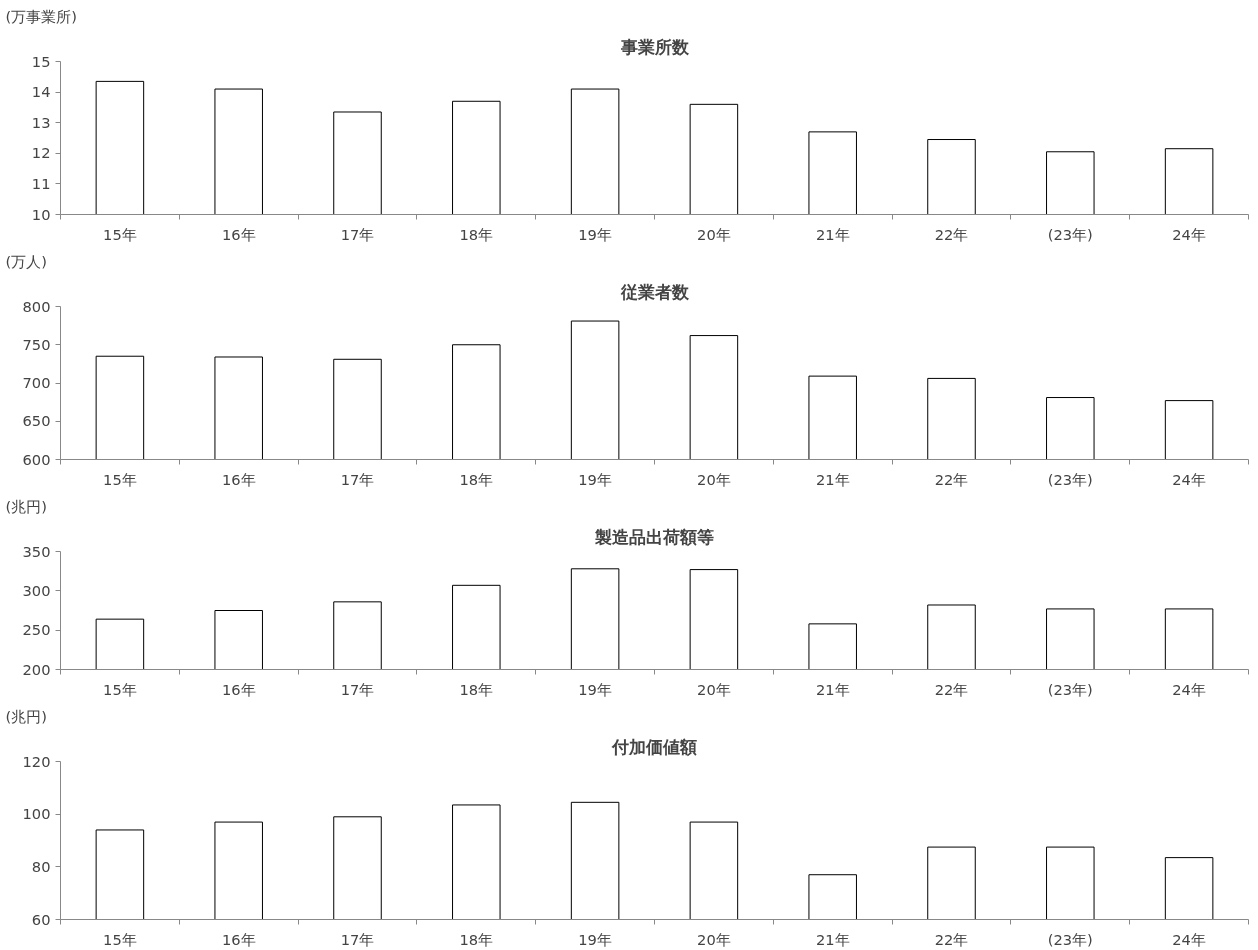  What do you see at coordinates (654, 536) in the screenshot?
I see `chart-title: 製造品出荷額等` at bounding box center [654, 536].